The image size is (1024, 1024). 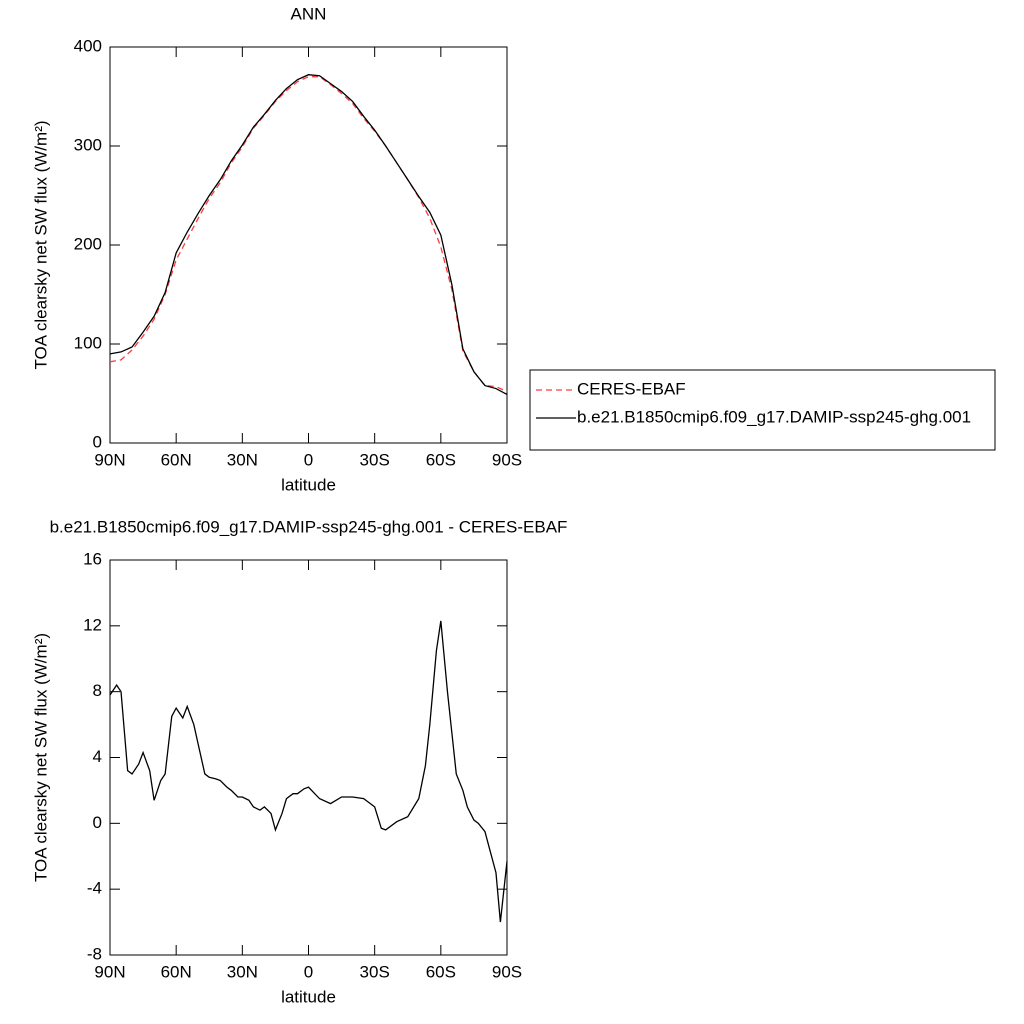 What do you see at coordinates (94, 953) in the screenshot?
I see `y-tick-label: -8` at bounding box center [94, 953].